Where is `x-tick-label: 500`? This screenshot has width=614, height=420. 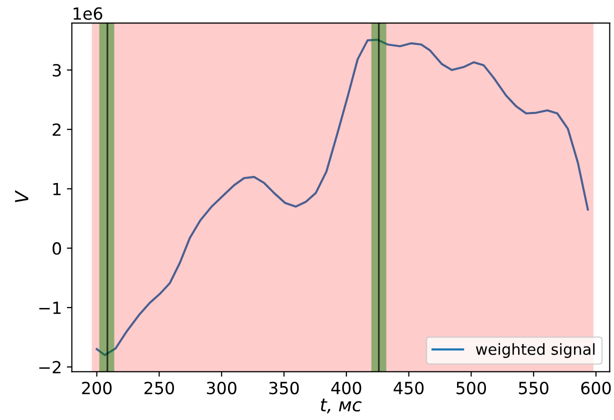
x-tick-label: 500 is located at coordinates (471, 388).